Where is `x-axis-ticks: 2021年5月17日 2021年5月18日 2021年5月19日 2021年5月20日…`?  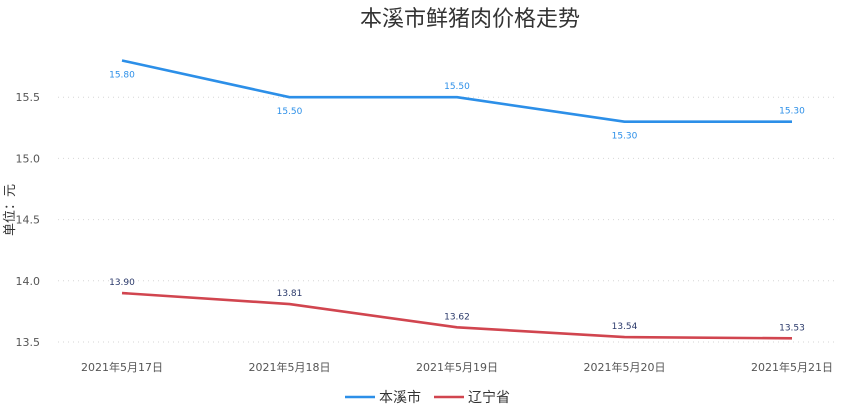 x-axis-ticks: 2021年5月17日 2021年5月18日 2021年5月19日 2021年5月20日… is located at coordinates (457, 367).